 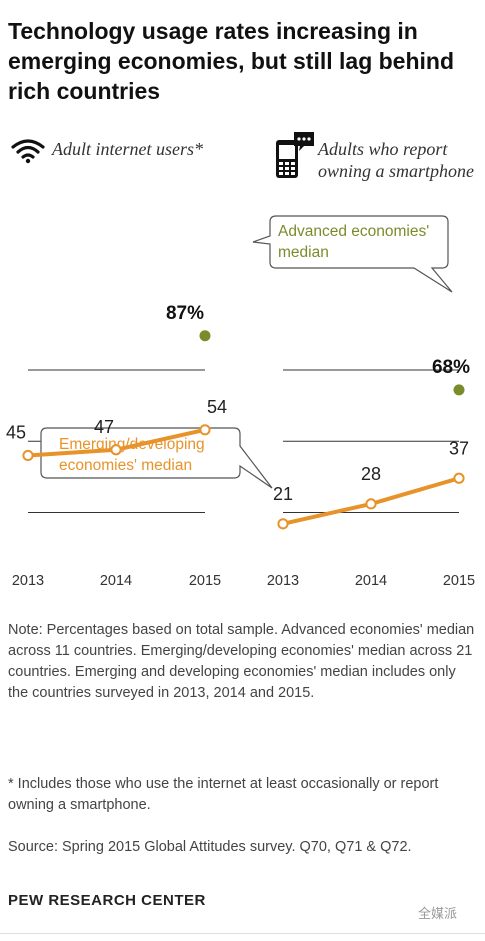 I want to click on right-panel-label: Adults who report owning a smartphone, so click(x=396, y=160).